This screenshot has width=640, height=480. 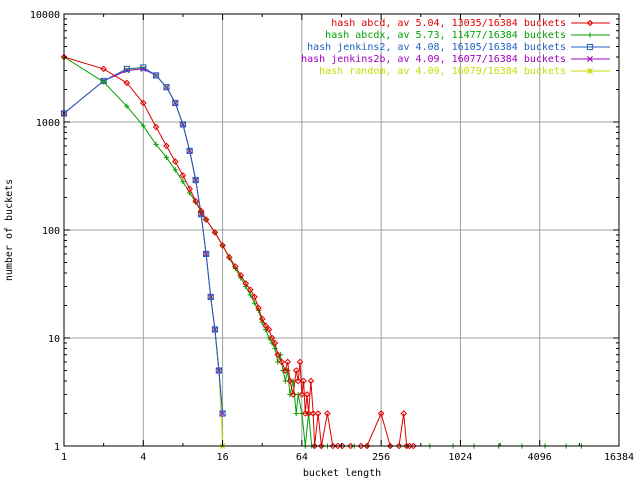 What do you see at coordinates (619, 457) in the screenshot?
I see `x-tick-label: 16384` at bounding box center [619, 457].